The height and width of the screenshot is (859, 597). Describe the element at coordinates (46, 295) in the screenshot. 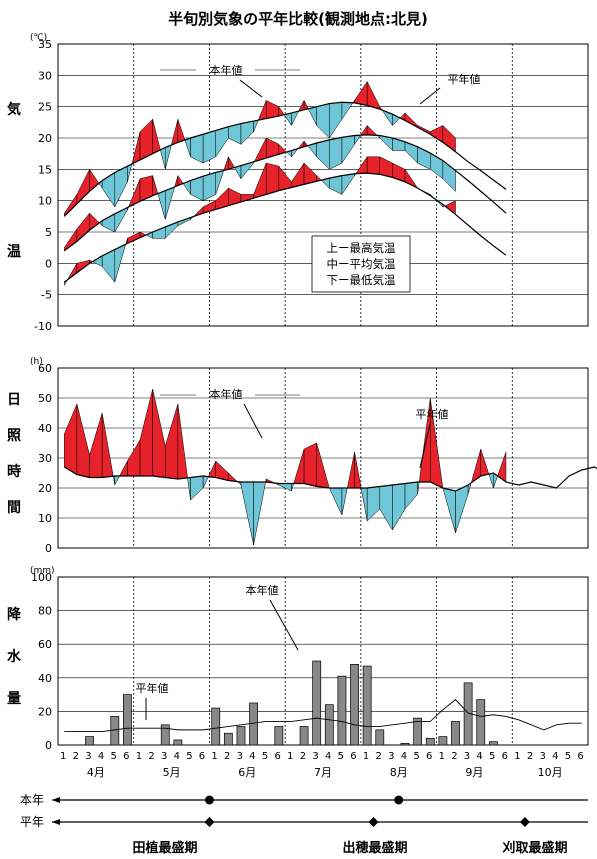

I see `temp-tick-label: -5` at that location.